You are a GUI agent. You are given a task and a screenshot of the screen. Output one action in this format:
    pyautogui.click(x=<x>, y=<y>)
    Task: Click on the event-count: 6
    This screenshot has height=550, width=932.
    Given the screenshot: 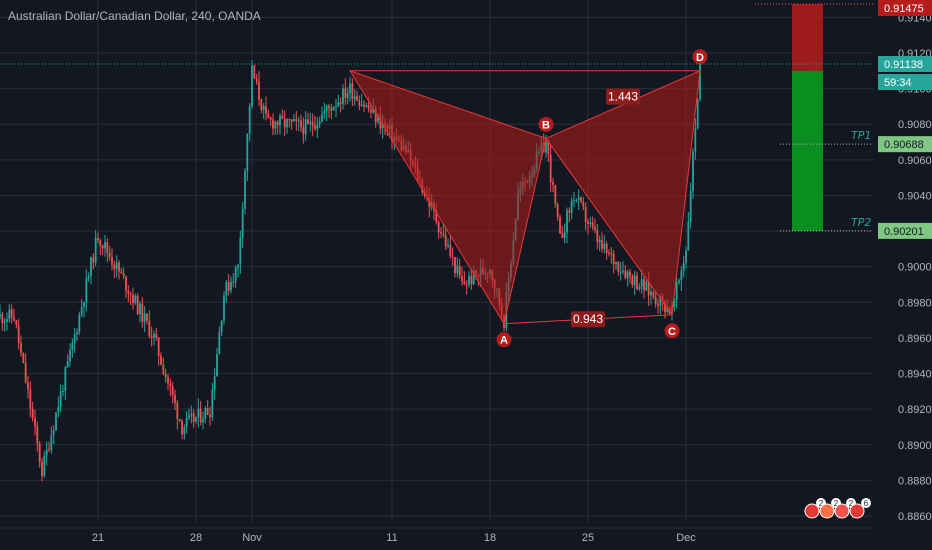 What is the action you would take?
    pyautogui.click(x=866, y=503)
    